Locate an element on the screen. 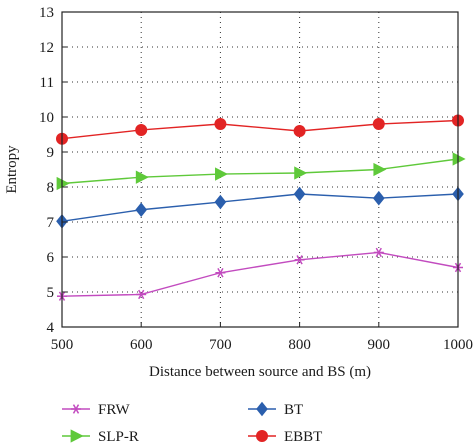  x-tick-label: 700 is located at coordinates (220, 345).